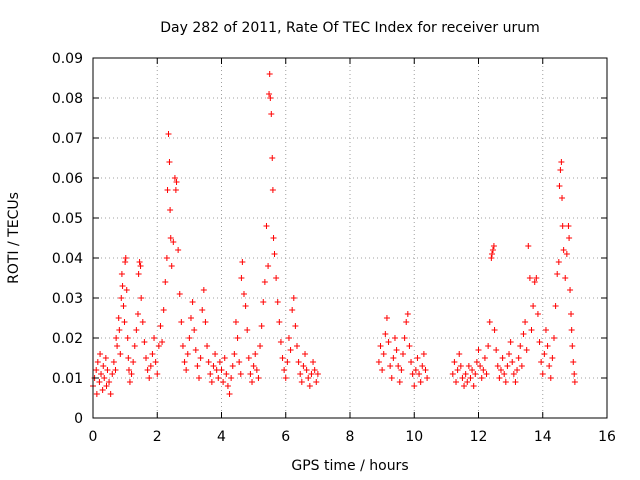 This screenshot has width=640, height=480. Describe the element at coordinates (543, 437) in the screenshot. I see `x-tick-label: 14` at that location.